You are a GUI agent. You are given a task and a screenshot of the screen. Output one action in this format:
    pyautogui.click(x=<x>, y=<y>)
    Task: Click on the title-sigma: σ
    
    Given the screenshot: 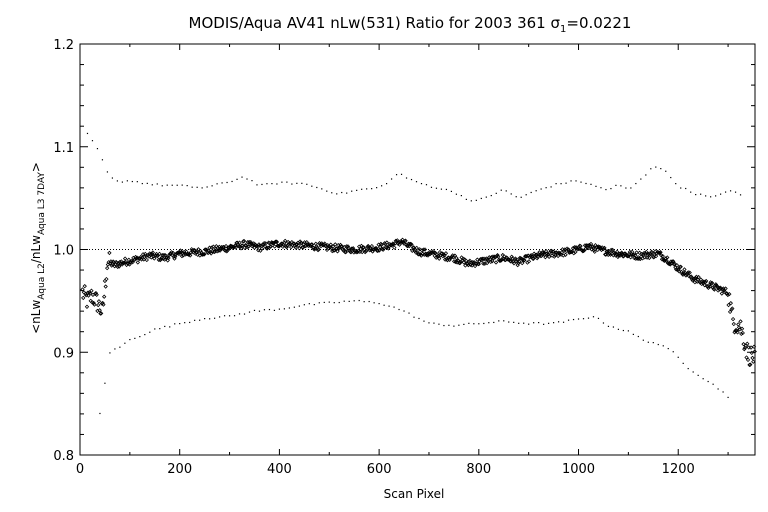 What is the action you would take?
    pyautogui.click(x=556, y=23)
    